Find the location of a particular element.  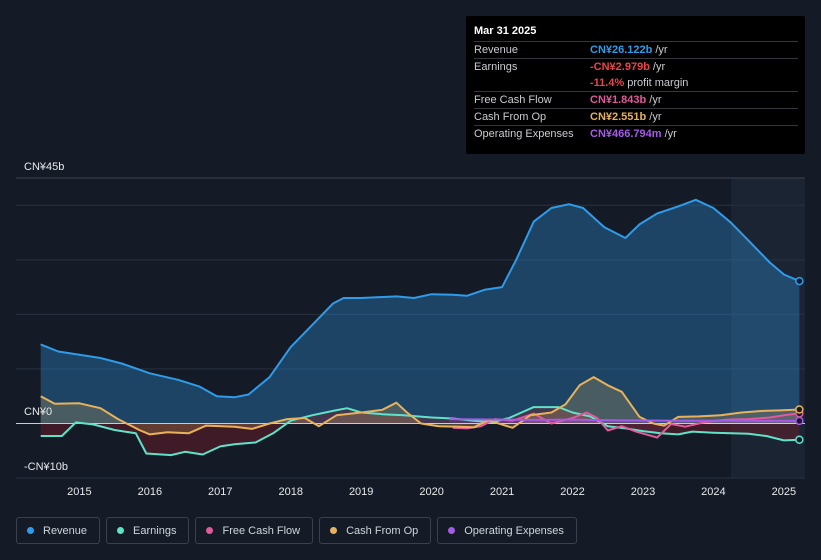

x-tick-label: 2018 is located at coordinates (290, 492).